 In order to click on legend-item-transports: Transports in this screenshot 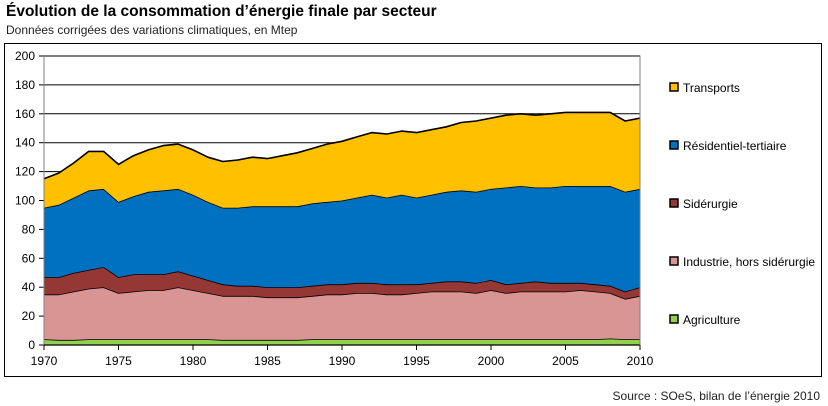, I will do `click(704, 88)`.